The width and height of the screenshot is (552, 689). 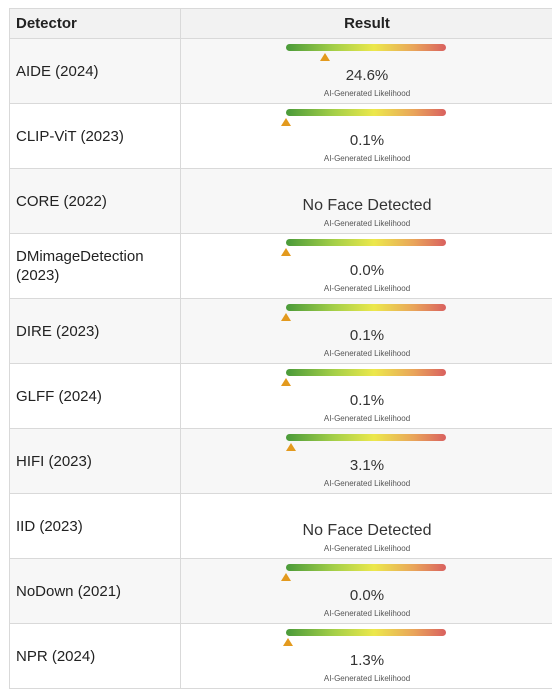 I want to click on detector-name: IID (2023), so click(x=95, y=526).